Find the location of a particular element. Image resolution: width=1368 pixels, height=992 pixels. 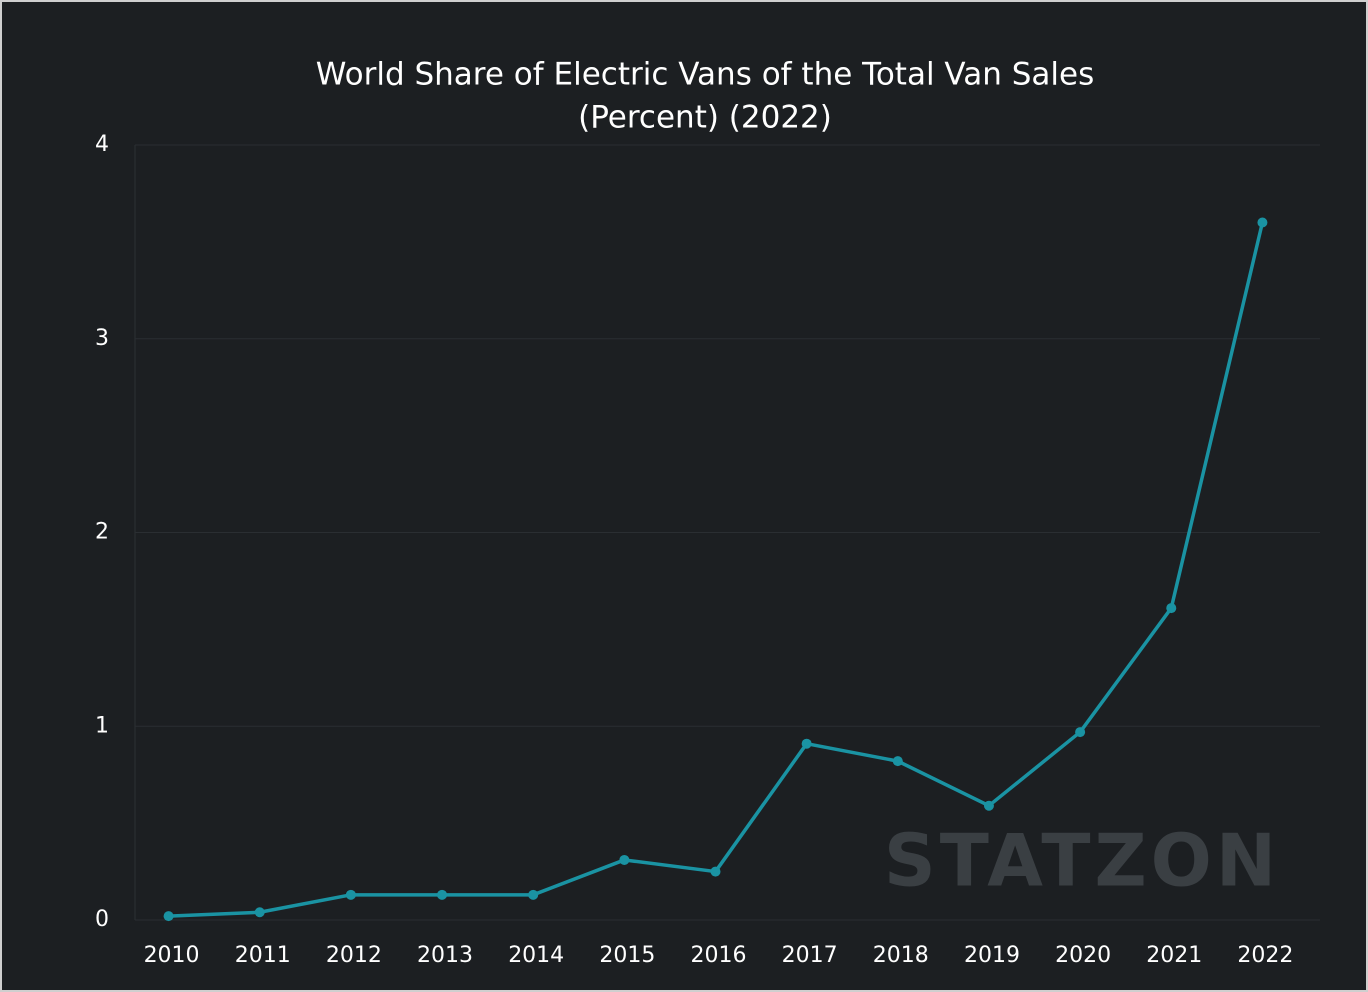

x-tick-label: 2021 is located at coordinates (1174, 955).